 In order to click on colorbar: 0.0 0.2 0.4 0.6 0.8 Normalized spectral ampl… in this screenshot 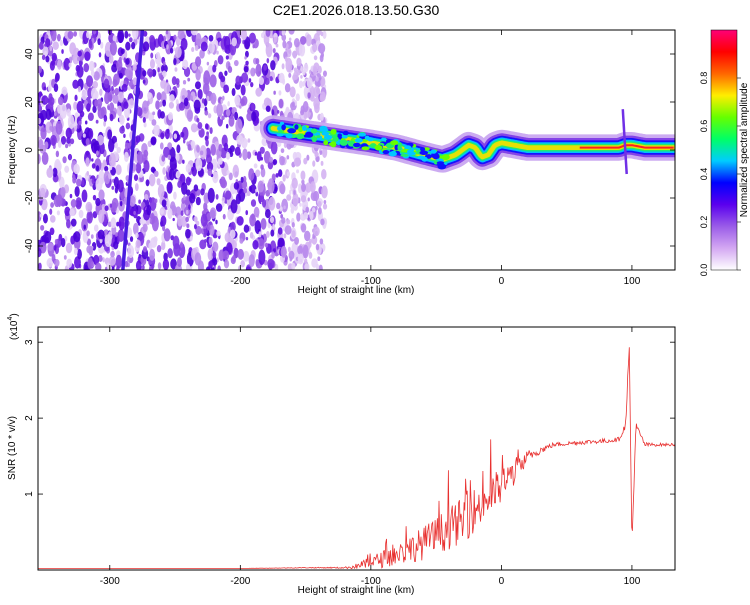, I will do `click(724, 152)`.